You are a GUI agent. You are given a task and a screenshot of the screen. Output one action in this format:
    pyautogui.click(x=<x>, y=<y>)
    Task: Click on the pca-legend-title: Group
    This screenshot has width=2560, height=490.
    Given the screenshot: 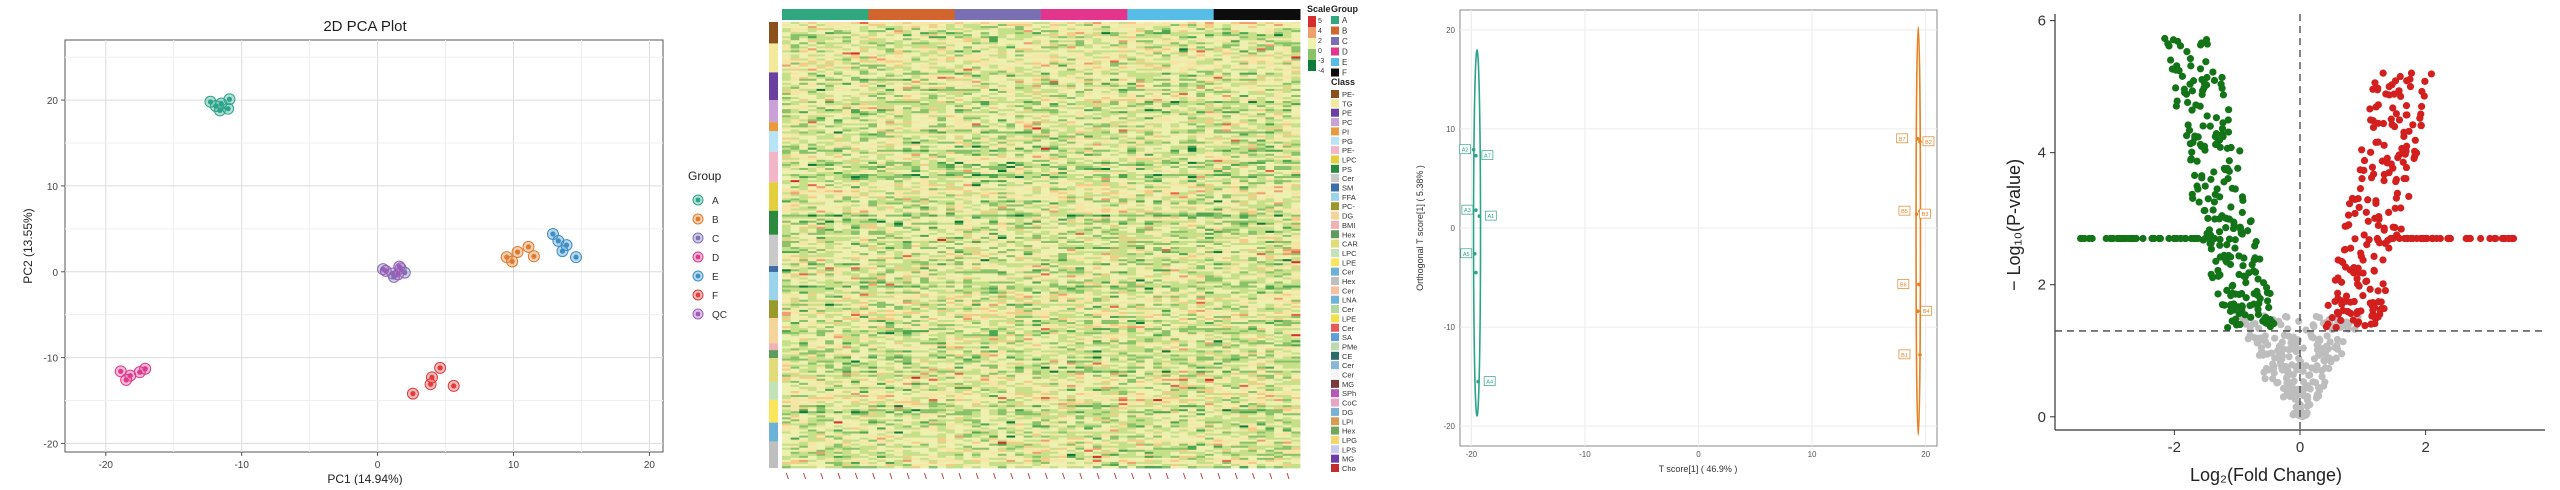 What is the action you would take?
    pyautogui.click(x=705, y=176)
    